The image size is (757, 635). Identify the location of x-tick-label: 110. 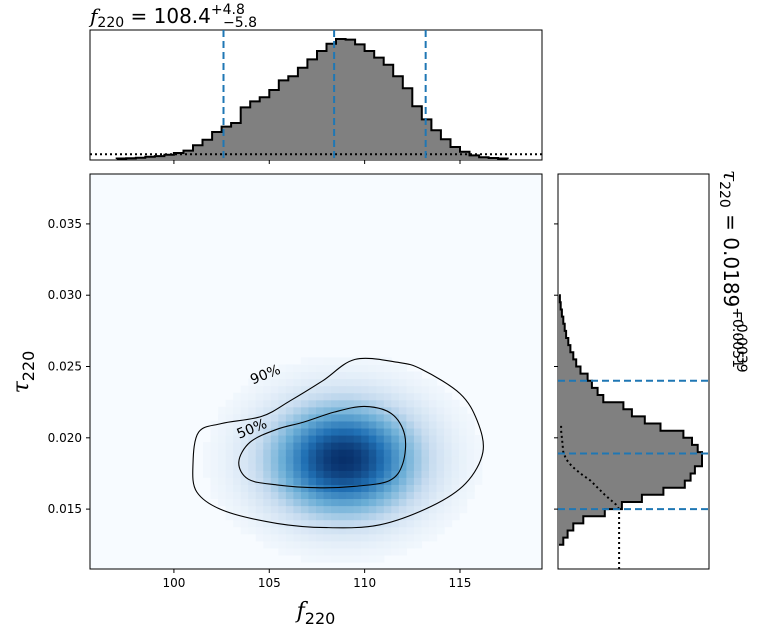
(364, 583).